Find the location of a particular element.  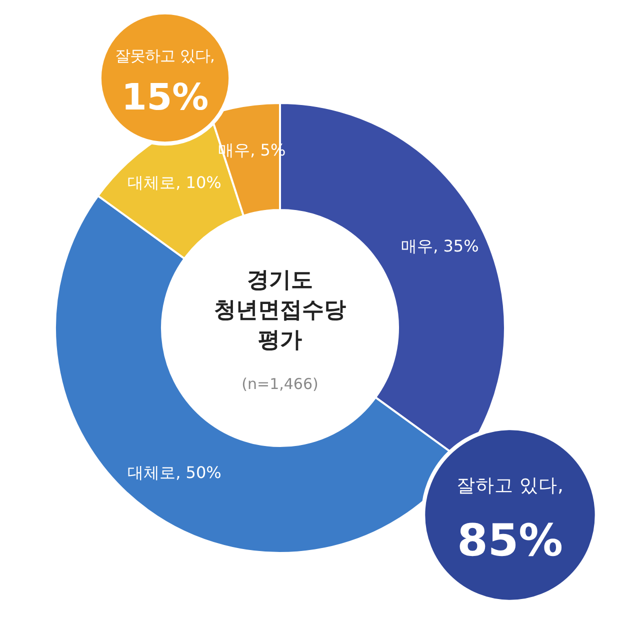

slice-label: 대체로, 10% is located at coordinates (175, 182).